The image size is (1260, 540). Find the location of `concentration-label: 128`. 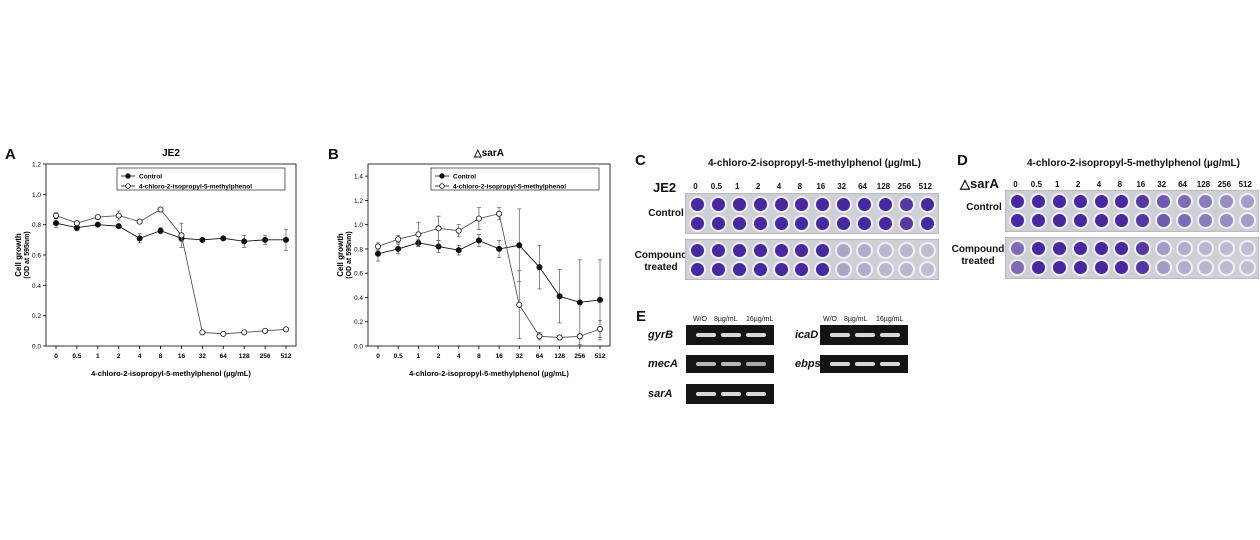

concentration-label: 128 is located at coordinates (883, 186).